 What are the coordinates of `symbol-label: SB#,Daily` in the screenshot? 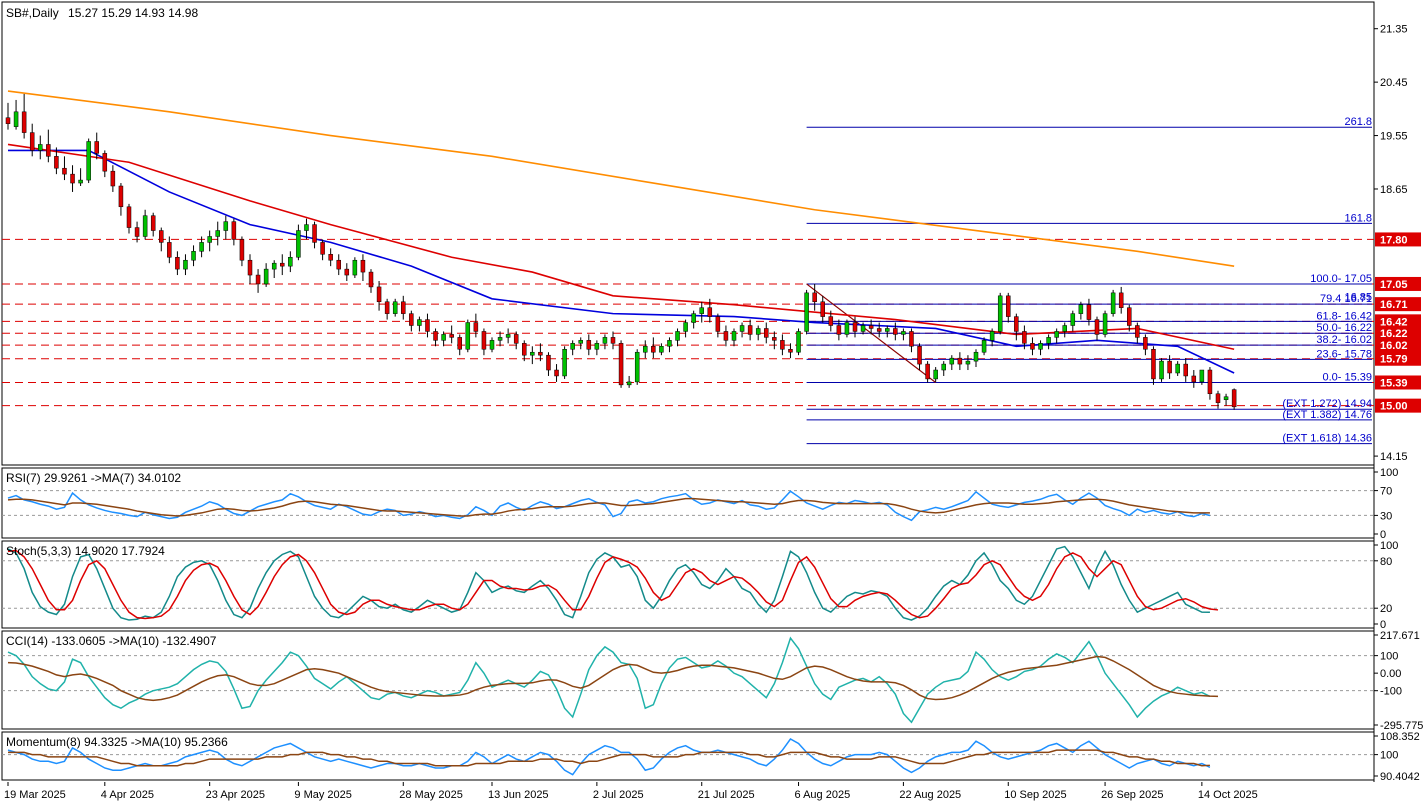 It's located at (32, 13).